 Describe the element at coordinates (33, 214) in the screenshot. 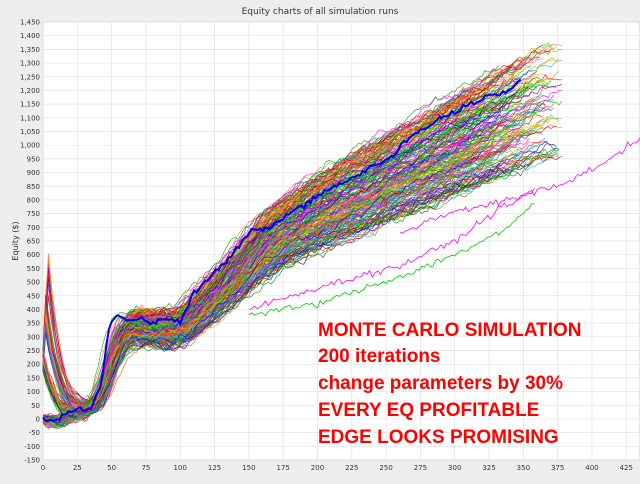

I see `y-tick-label: 750` at that location.